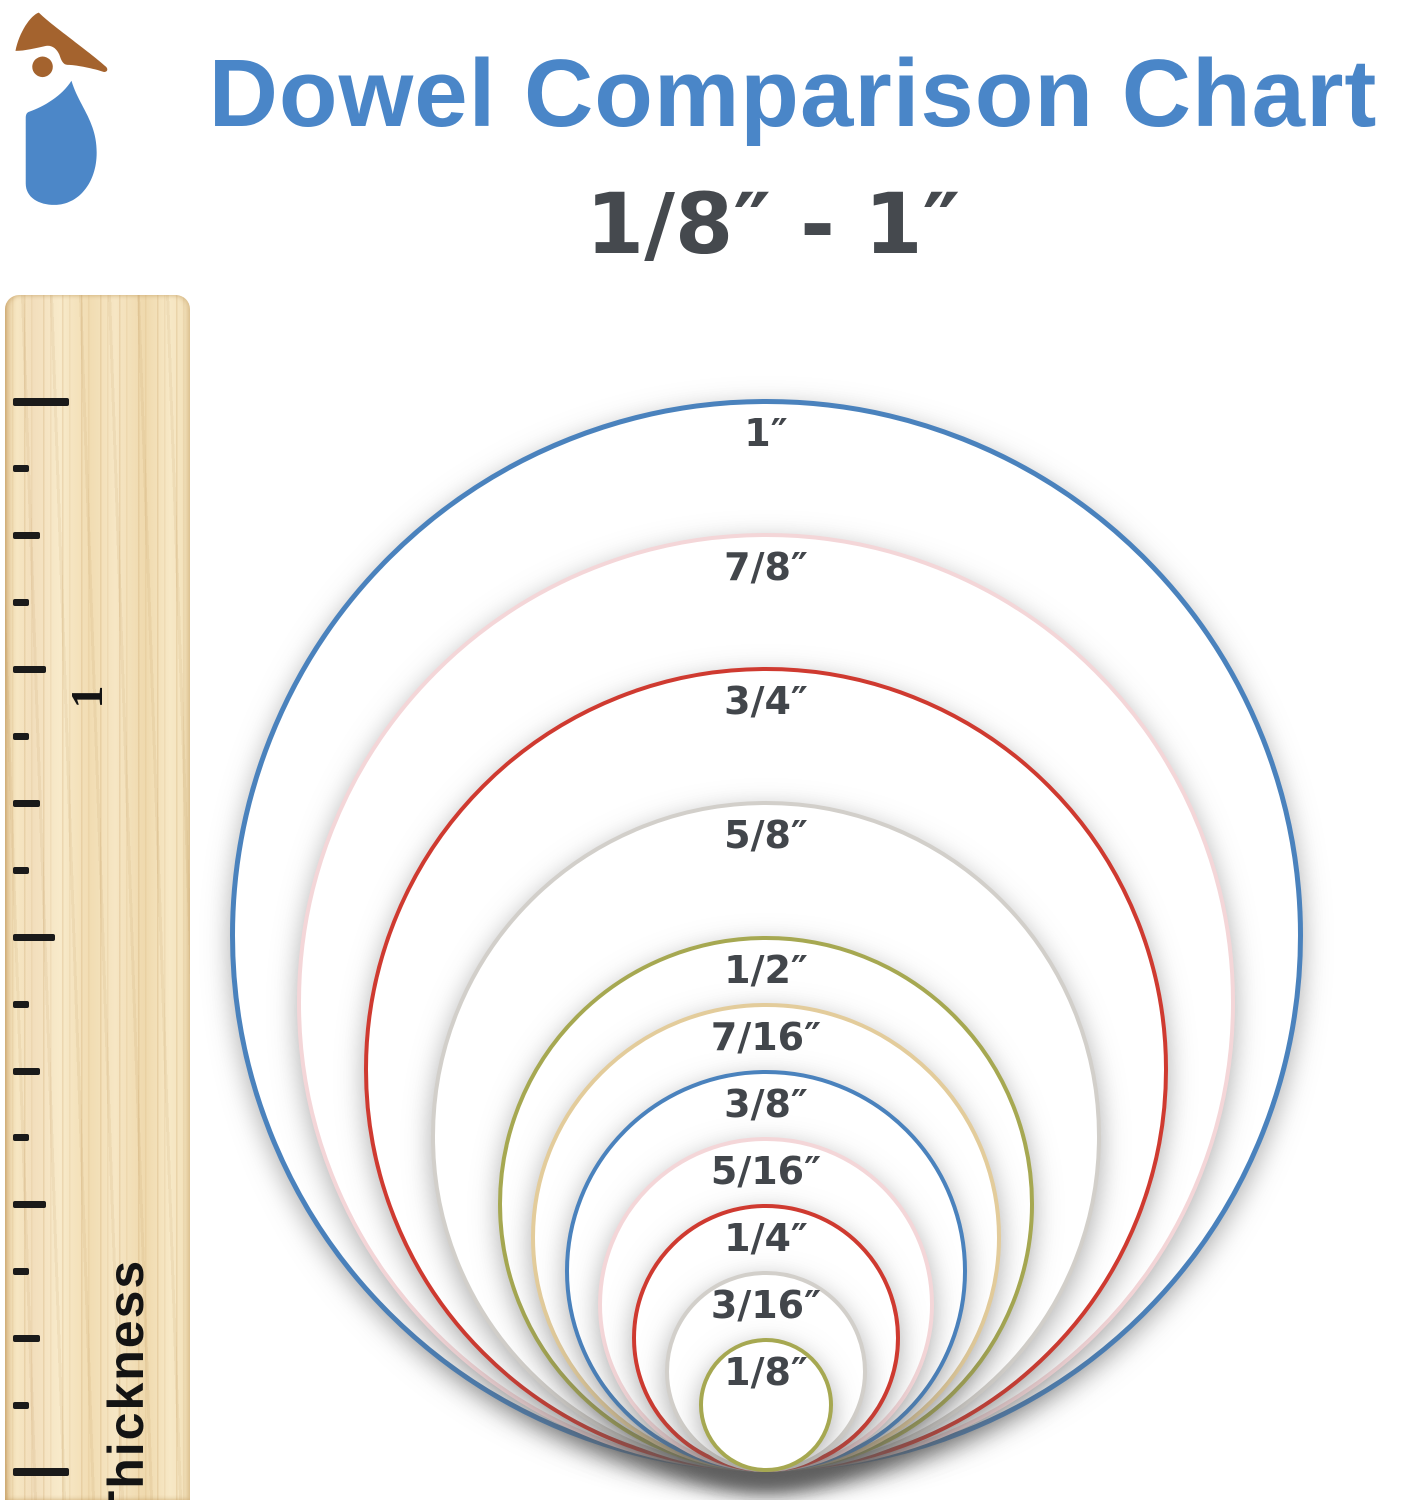 Image resolution: width=1426 pixels, height=1500 pixels. What do you see at coordinates (766, 1304) in the screenshot?
I see `circle-label-3-16in: 3/16″` at bounding box center [766, 1304].